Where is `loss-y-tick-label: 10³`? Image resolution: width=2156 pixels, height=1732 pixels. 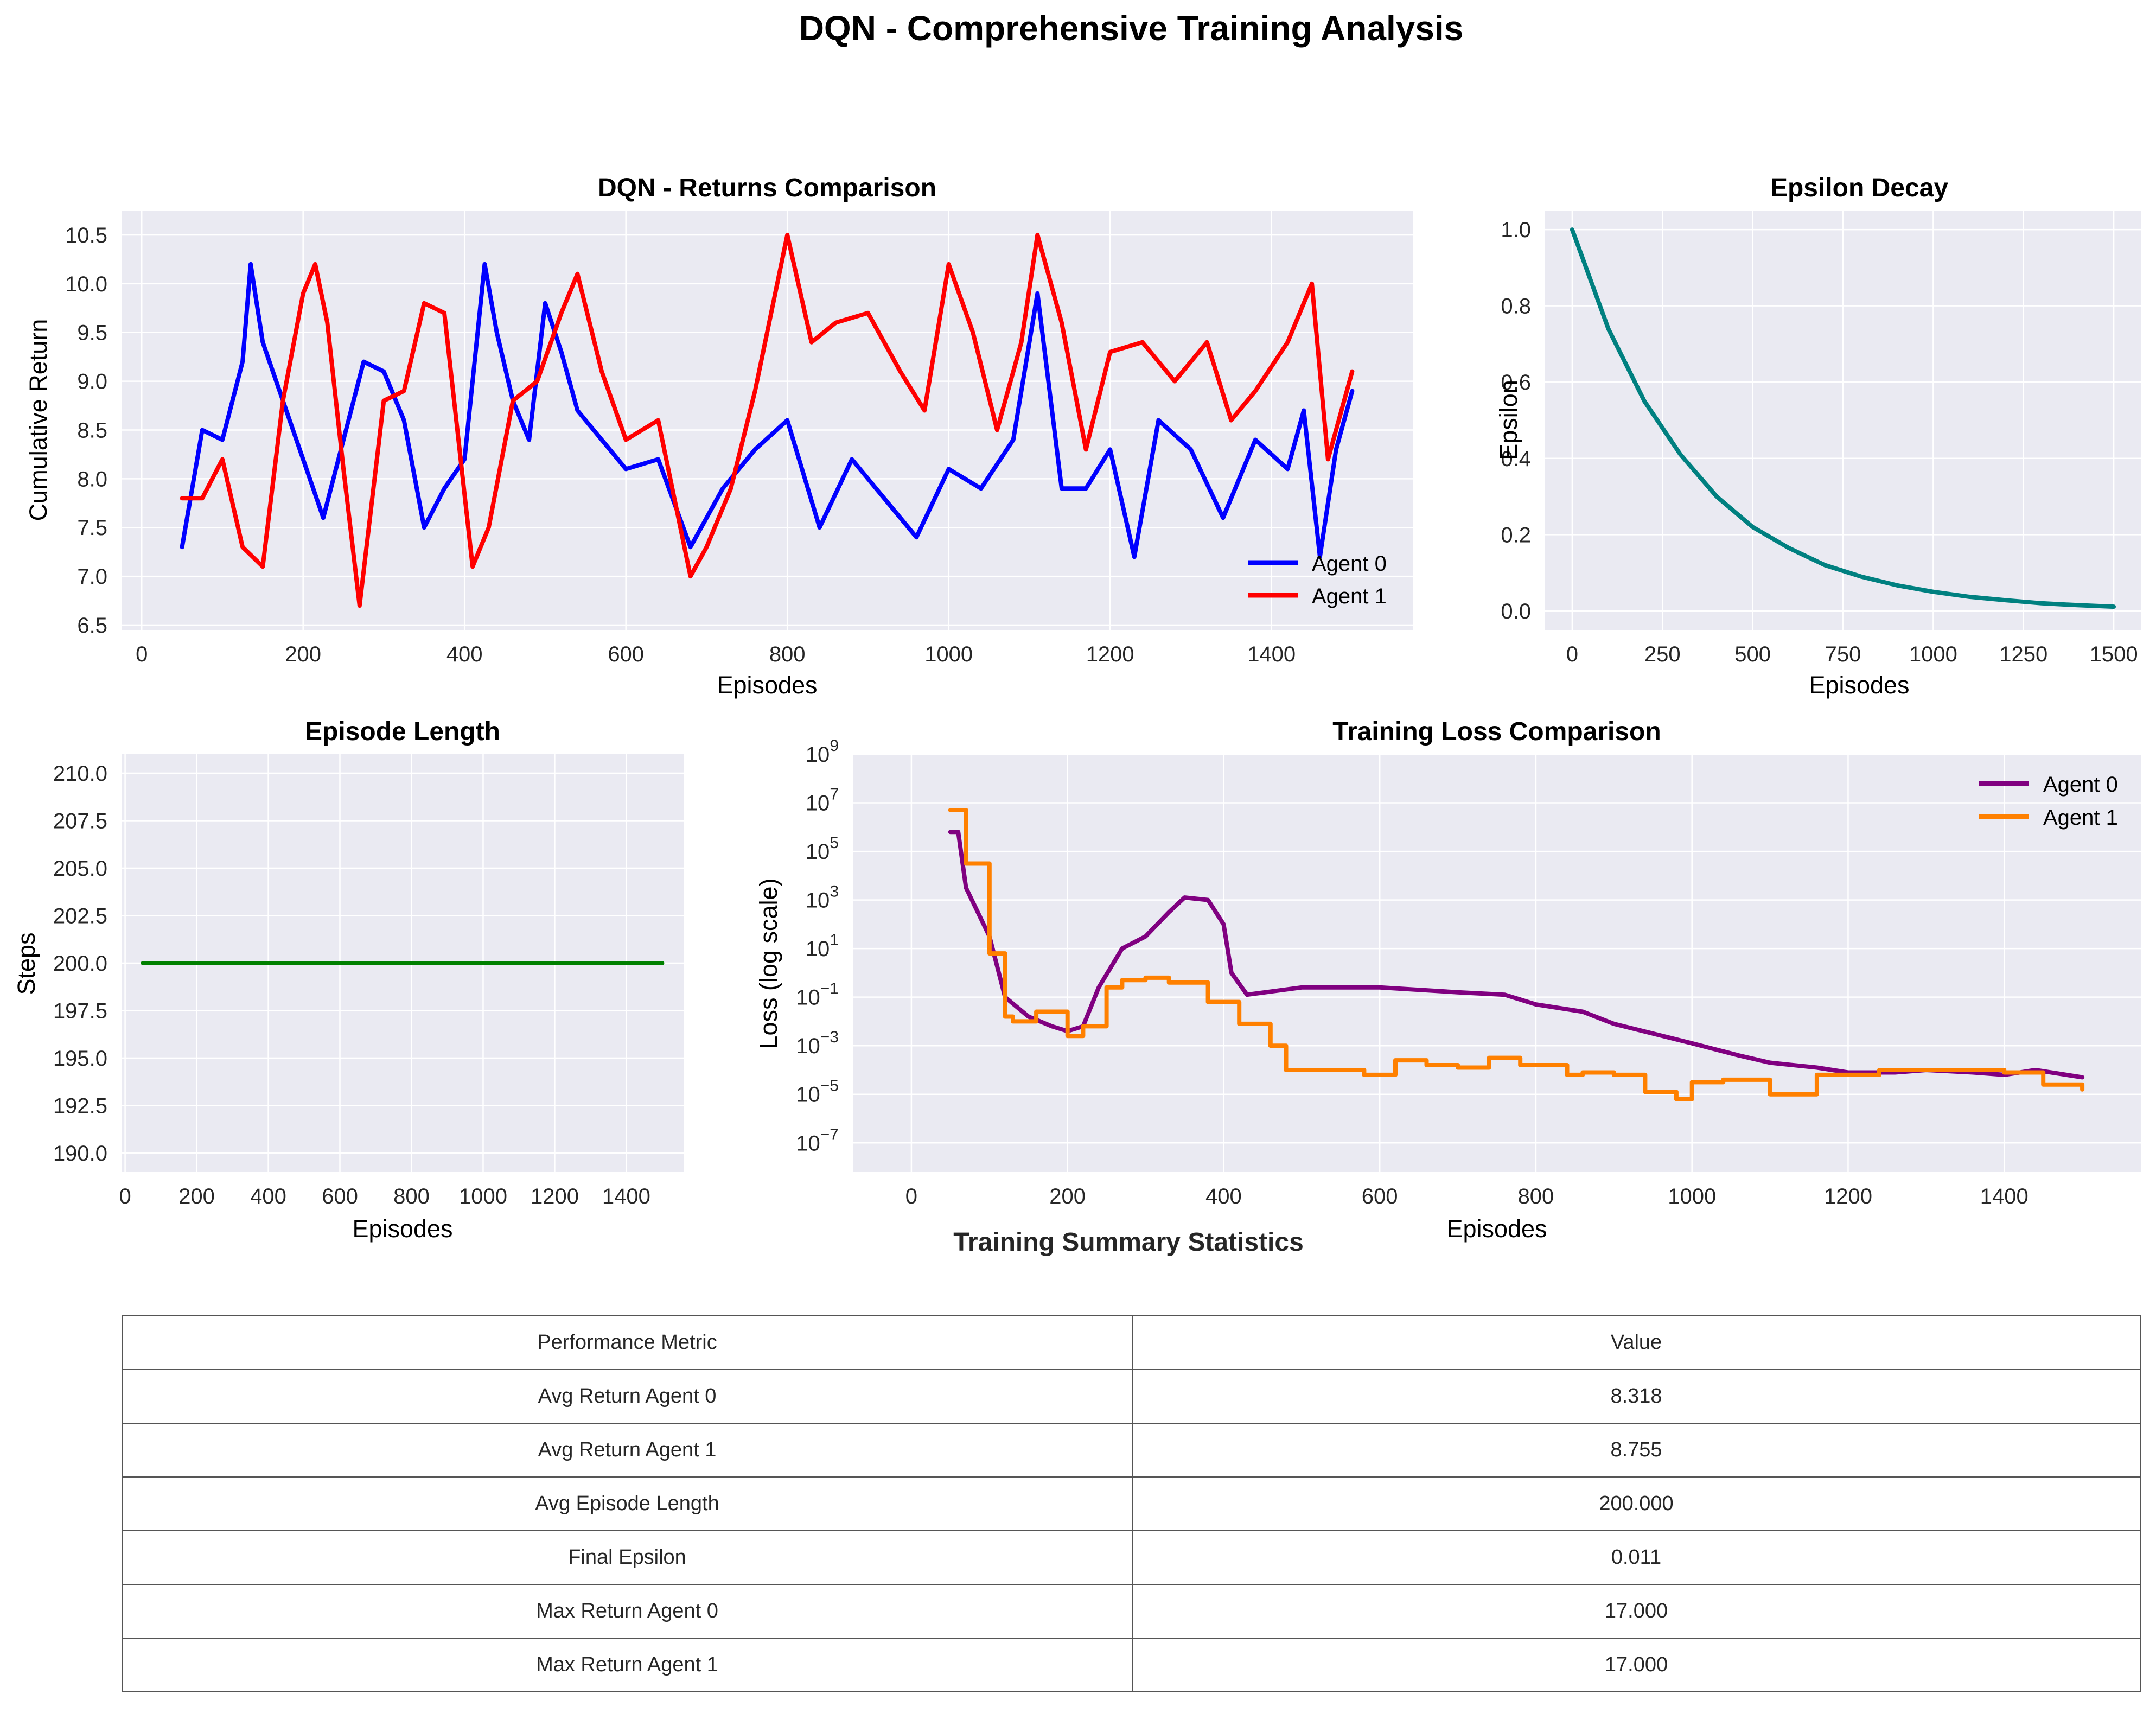
loss-y-tick-label: 10³ is located at coordinates (822, 898).